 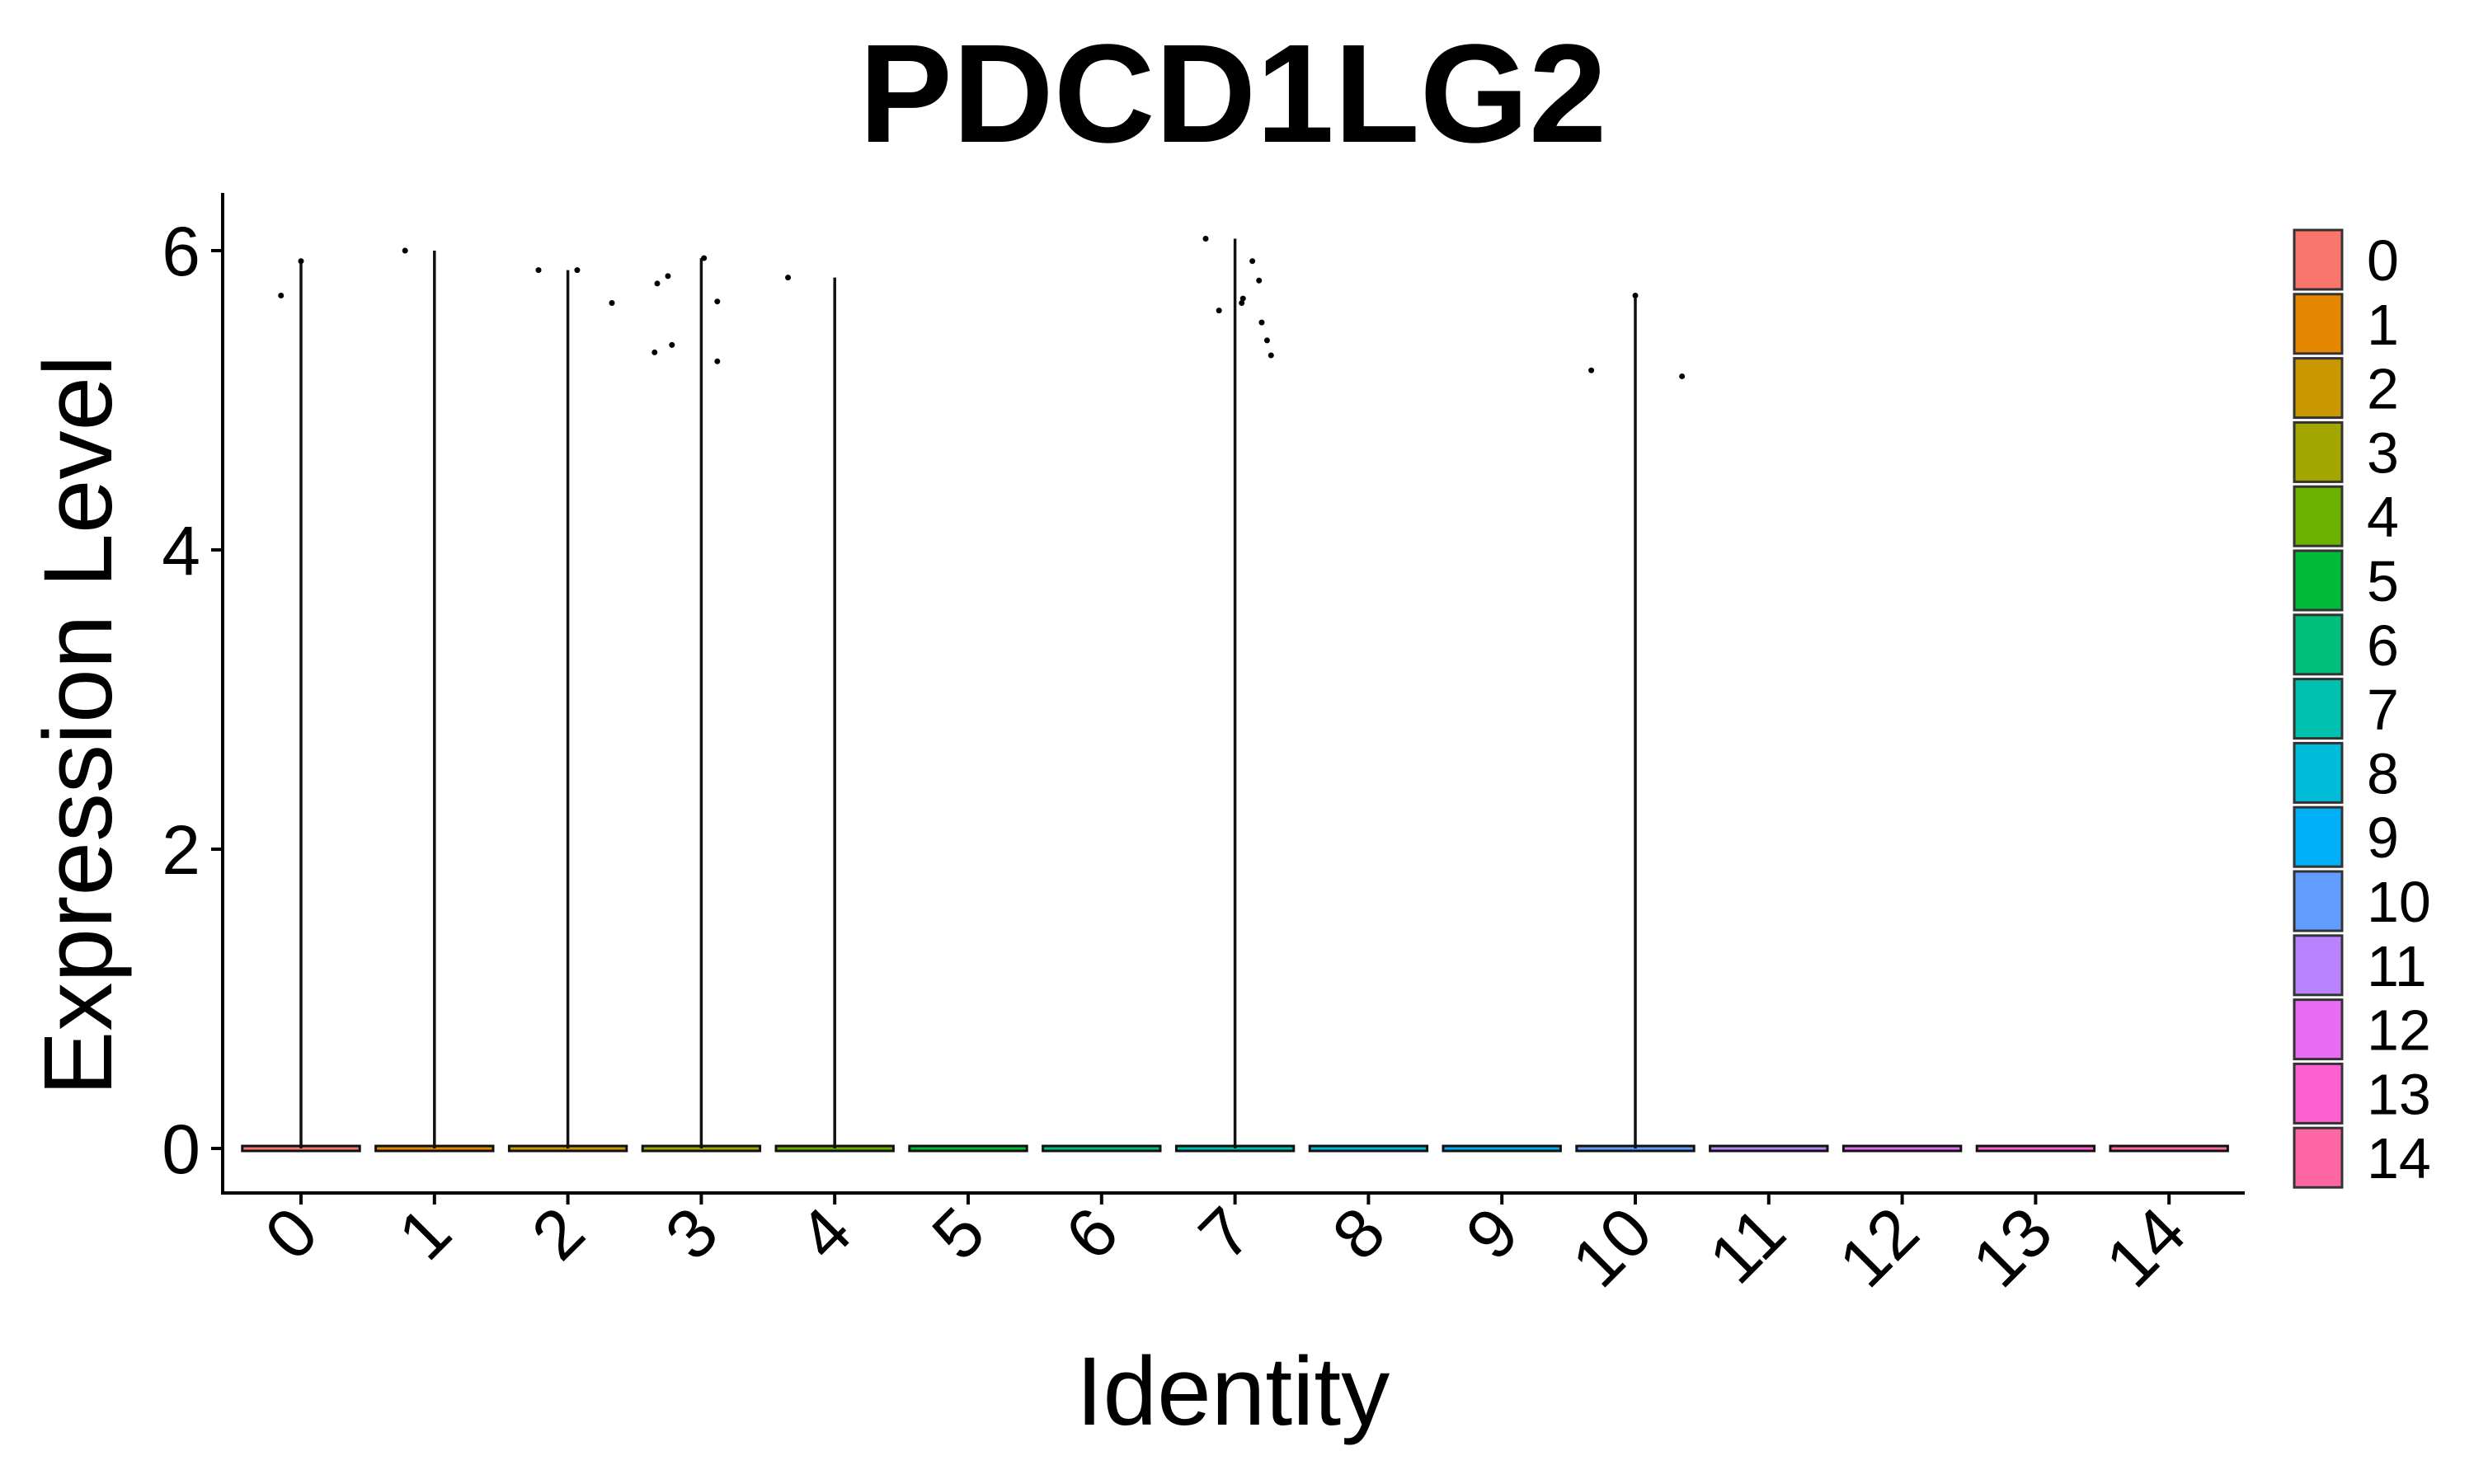 What do you see at coordinates (824, 1233) in the screenshot?
I see `x-tick-label: 4` at bounding box center [824, 1233].